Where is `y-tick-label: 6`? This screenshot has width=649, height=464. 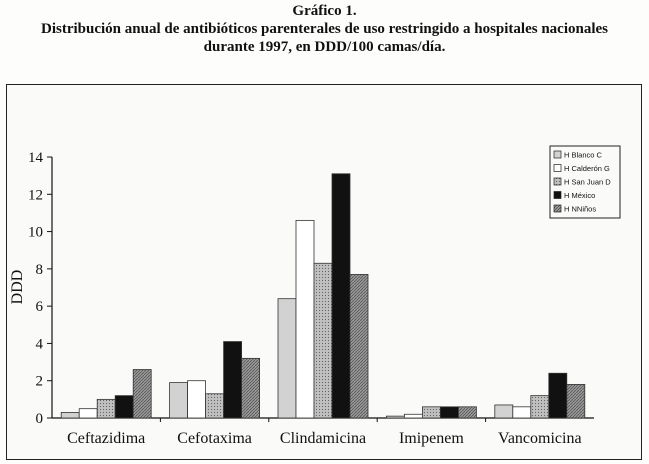 y-tick-label: 6 is located at coordinates (40, 307).